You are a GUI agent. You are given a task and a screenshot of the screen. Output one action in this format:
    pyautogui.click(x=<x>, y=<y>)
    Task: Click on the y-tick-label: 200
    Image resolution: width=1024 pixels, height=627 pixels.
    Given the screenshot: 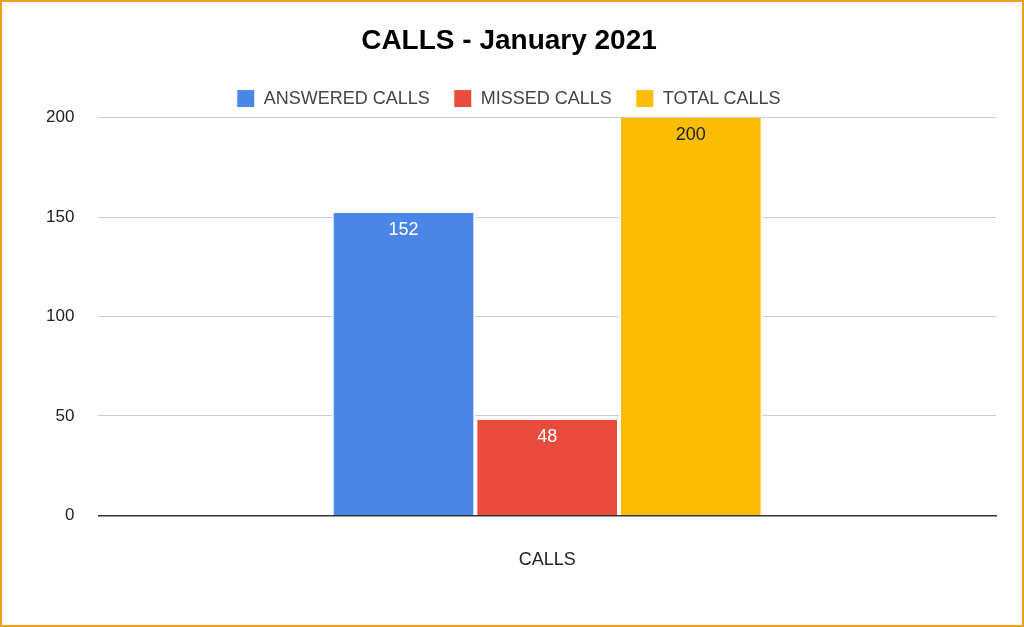 What is the action you would take?
    pyautogui.click(x=60, y=117)
    